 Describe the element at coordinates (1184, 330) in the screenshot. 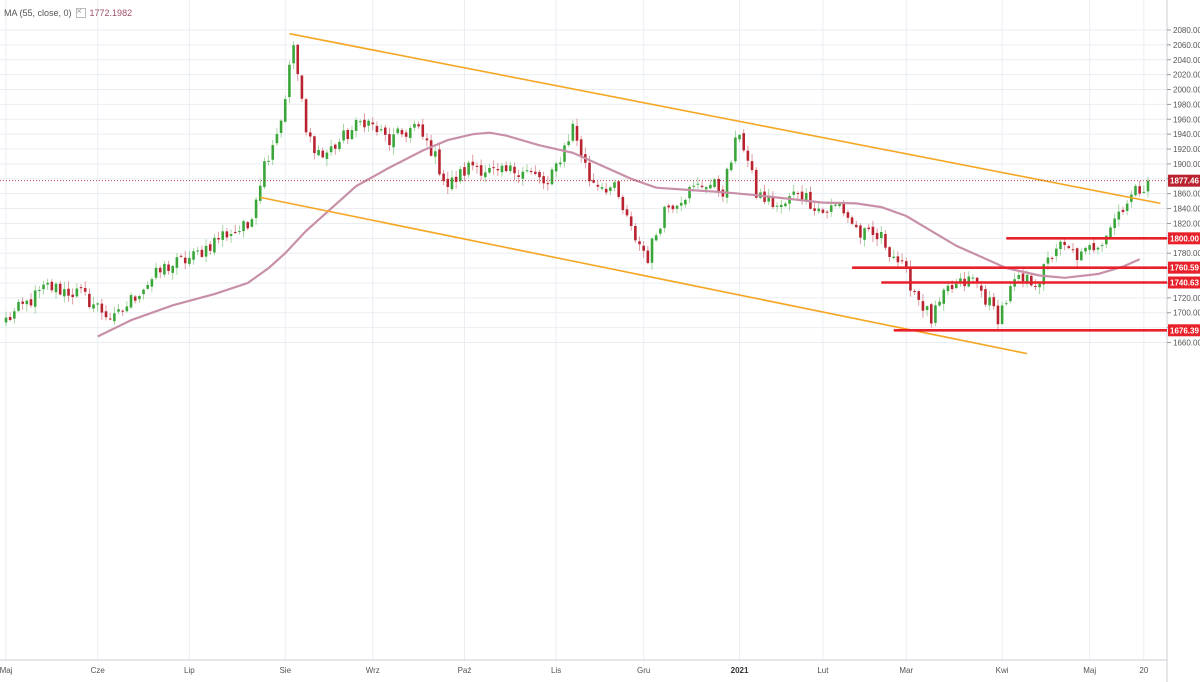

I see `level-badge-label: 1676.39` at that location.